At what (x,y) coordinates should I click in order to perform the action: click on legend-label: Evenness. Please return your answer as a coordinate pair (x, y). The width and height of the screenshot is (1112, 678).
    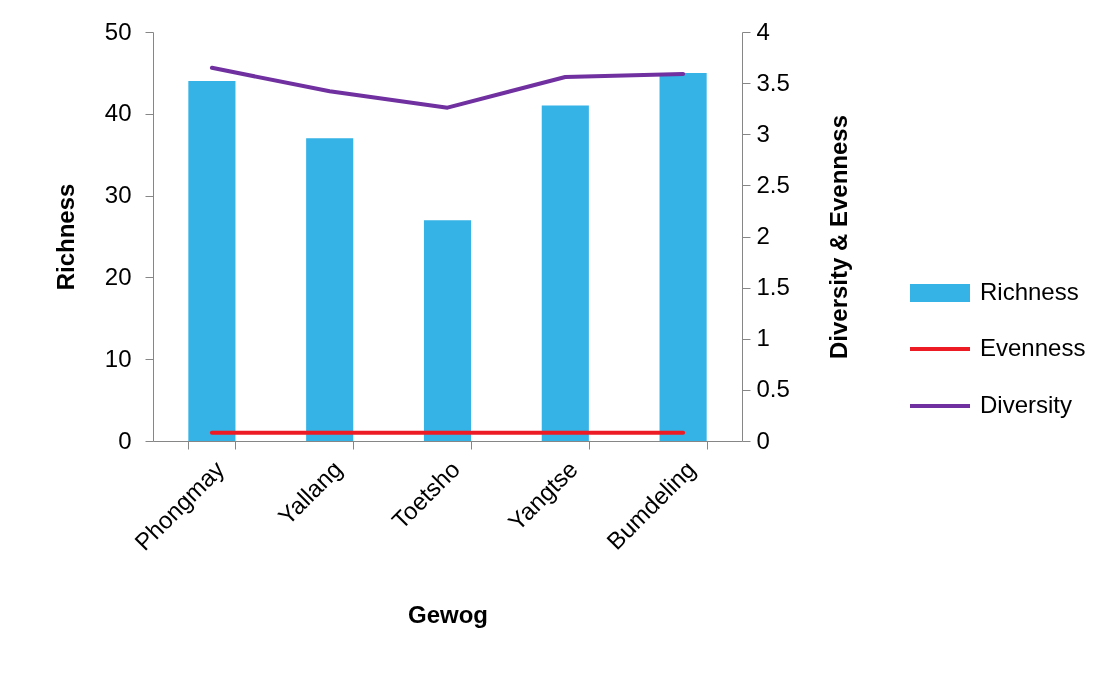
    Looking at the image, I should click on (1033, 347).